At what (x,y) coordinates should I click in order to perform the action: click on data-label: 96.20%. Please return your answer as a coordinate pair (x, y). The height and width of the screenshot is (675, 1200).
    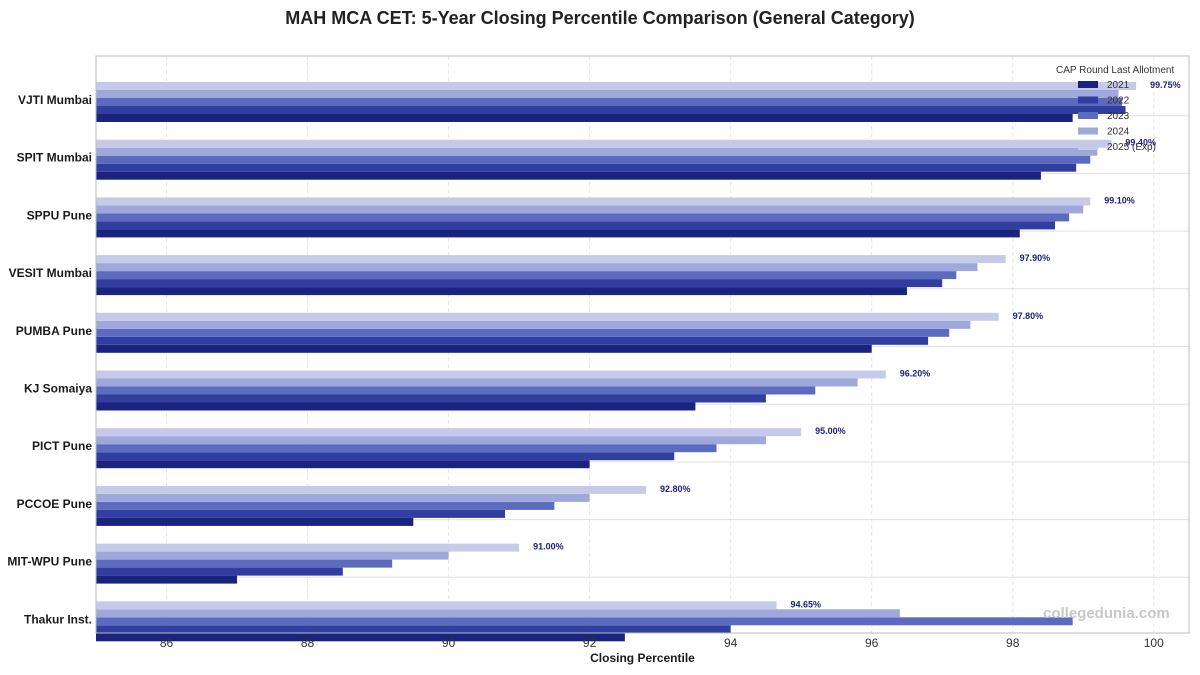
    Looking at the image, I should click on (915, 374).